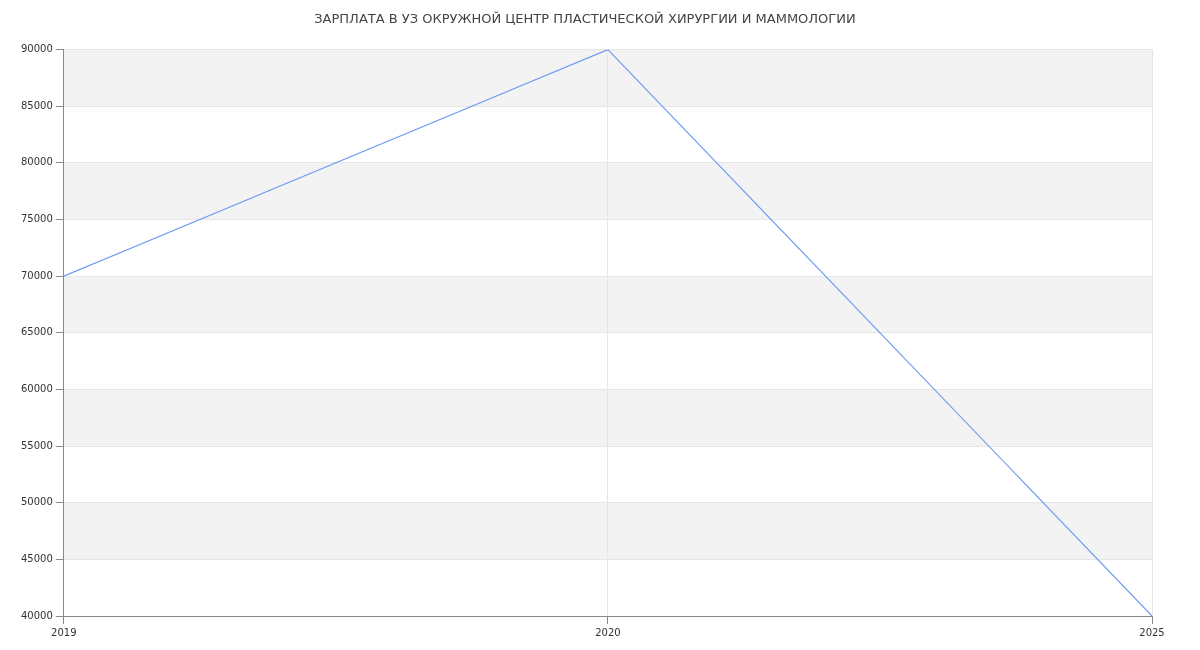  Describe the element at coordinates (585, 19) in the screenshot. I see `chart-title: ЗАРПЛАТА В УЗ ОКРУЖНОЙ ЦЕНТР ПЛАСТИЧЕСКОЙ ХИРУРГИИ И МАММОЛОГИИ` at that location.